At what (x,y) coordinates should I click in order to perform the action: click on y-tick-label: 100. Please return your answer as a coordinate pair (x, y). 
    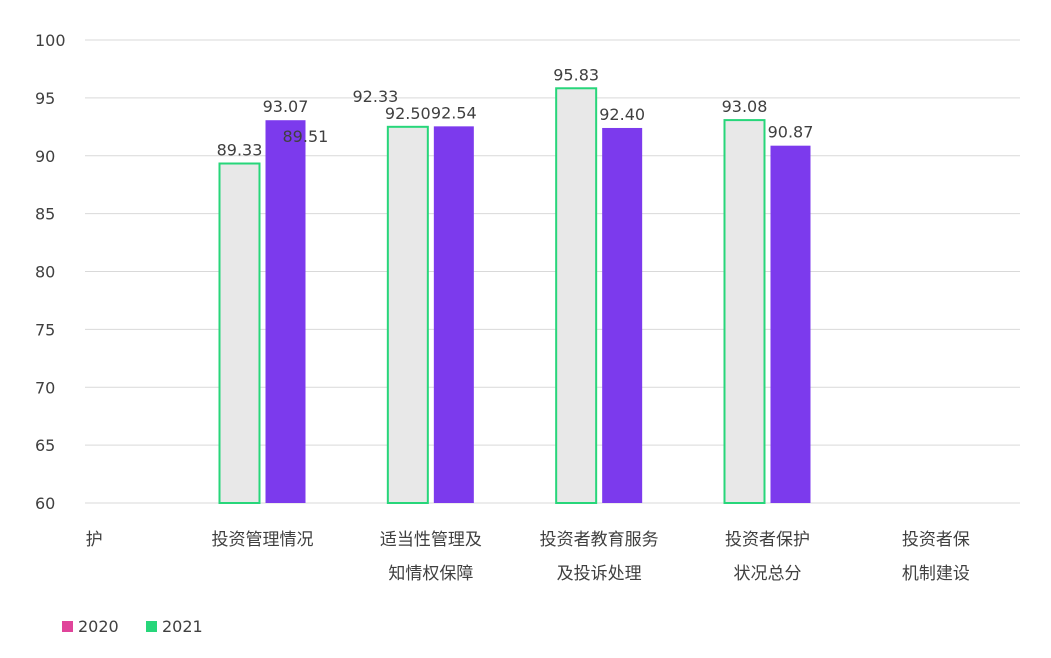
    Looking at the image, I should click on (50, 40).